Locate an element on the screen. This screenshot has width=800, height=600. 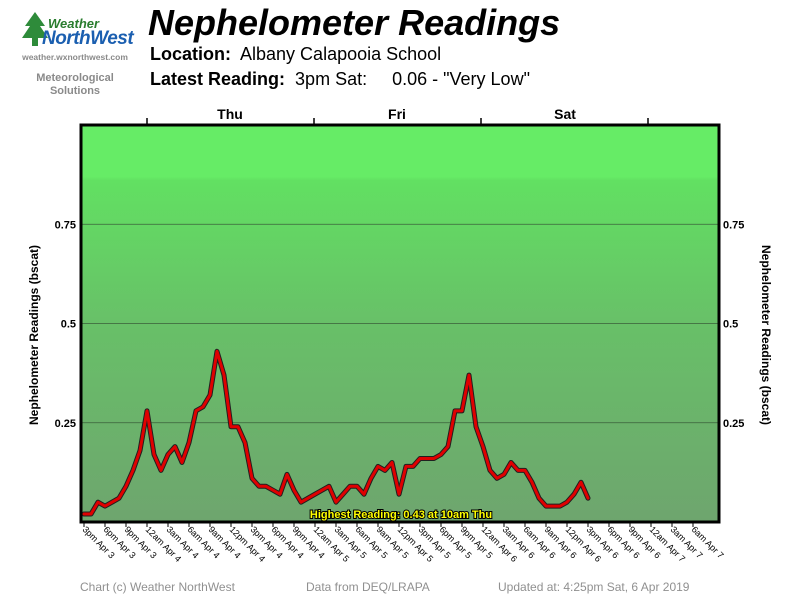
logo-tagline-line1: Meteorological is located at coordinates (75, 78).